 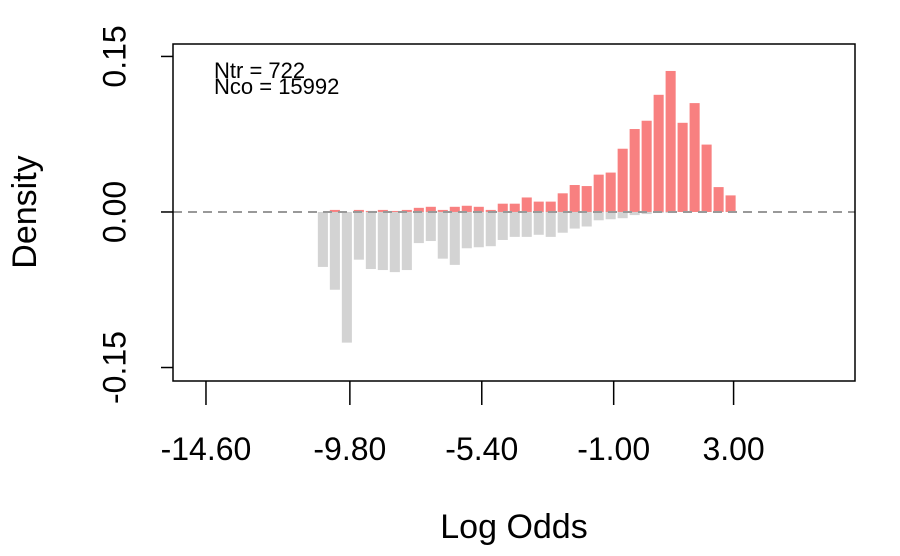 I want to click on y-tick-label: 0.15, so click(x=114, y=56).